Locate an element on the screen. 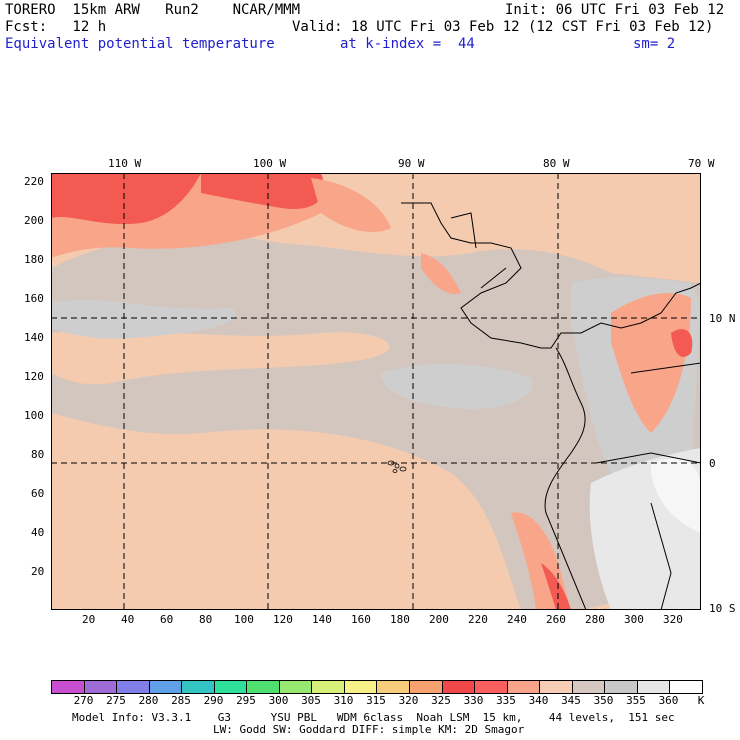 This screenshot has height=740, width=740. white-patch is located at coordinates (676, 495).